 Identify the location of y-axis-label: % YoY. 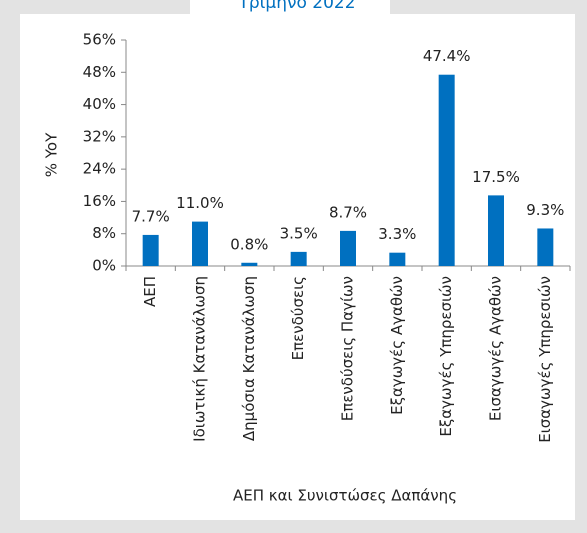
(52, 154).